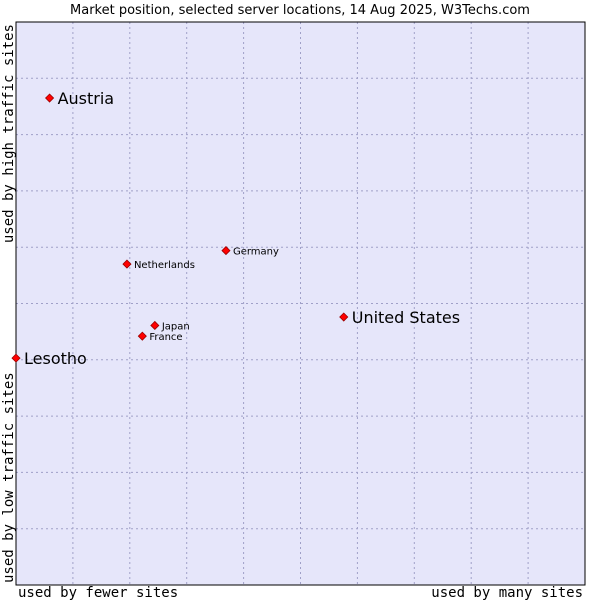 The height and width of the screenshot is (600, 600). What do you see at coordinates (86, 98) in the screenshot?
I see `point-label-austria: Austria` at bounding box center [86, 98].